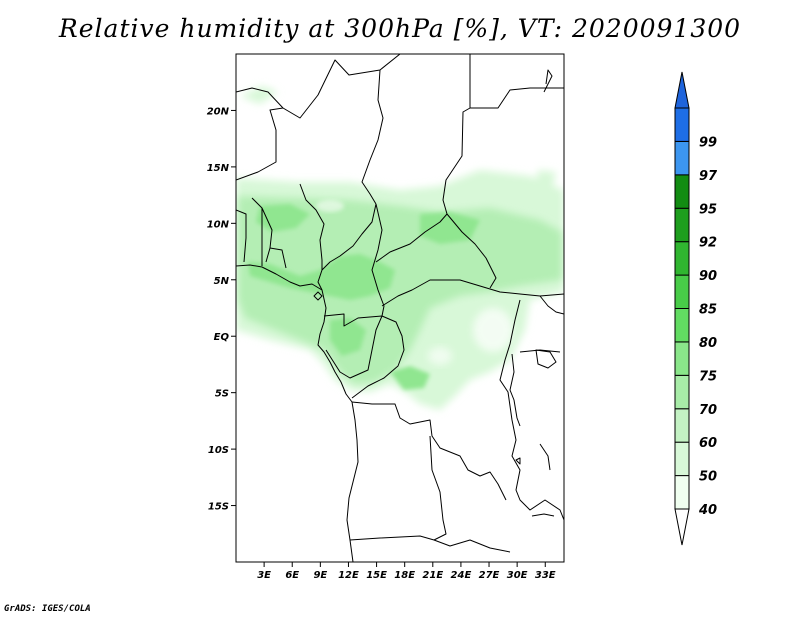 The image size is (800, 618). What do you see at coordinates (517, 575) in the screenshot?
I see `lon-tick-label: 30E` at bounding box center [517, 575].